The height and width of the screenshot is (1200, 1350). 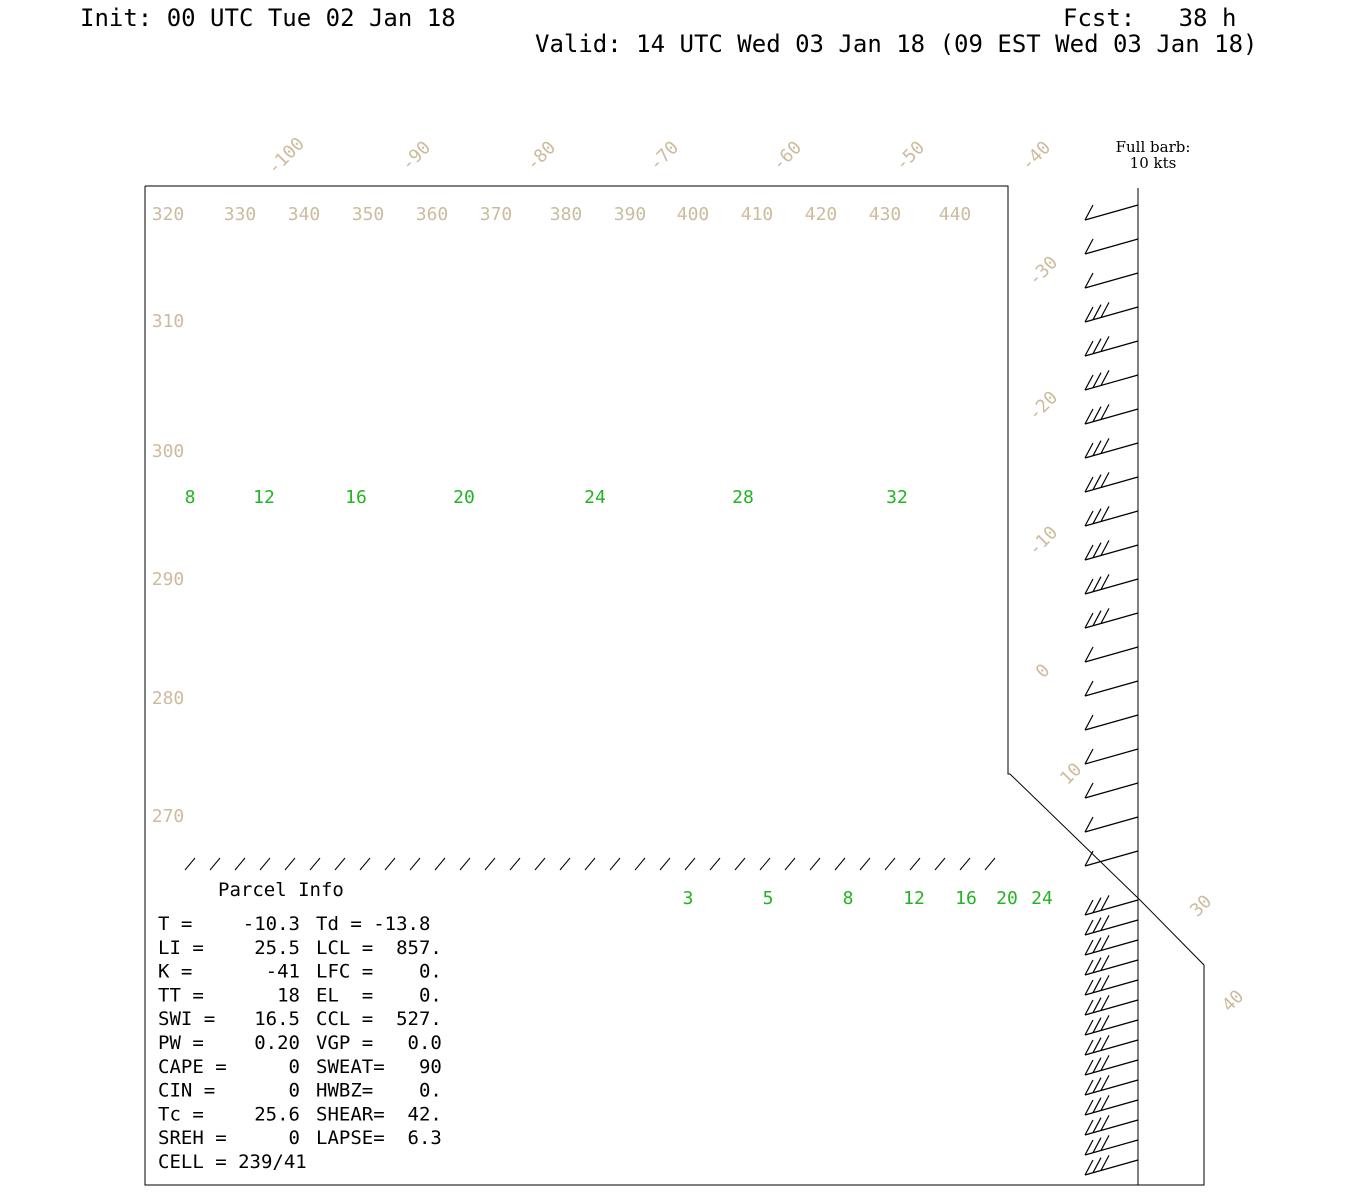 I want to click on mixing-ratio-label: 16, so click(x=966, y=898).